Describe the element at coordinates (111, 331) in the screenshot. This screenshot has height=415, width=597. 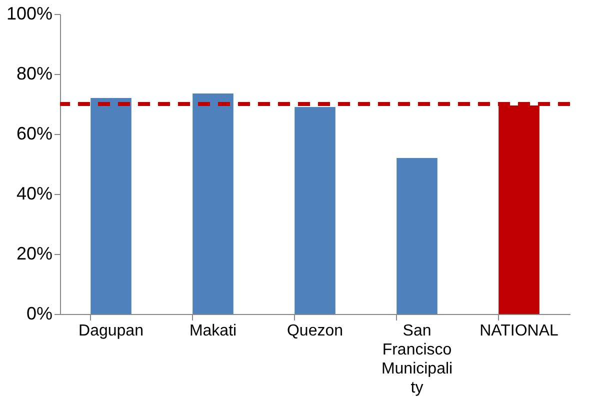
I see `x-tick-label: Dagupan` at that location.